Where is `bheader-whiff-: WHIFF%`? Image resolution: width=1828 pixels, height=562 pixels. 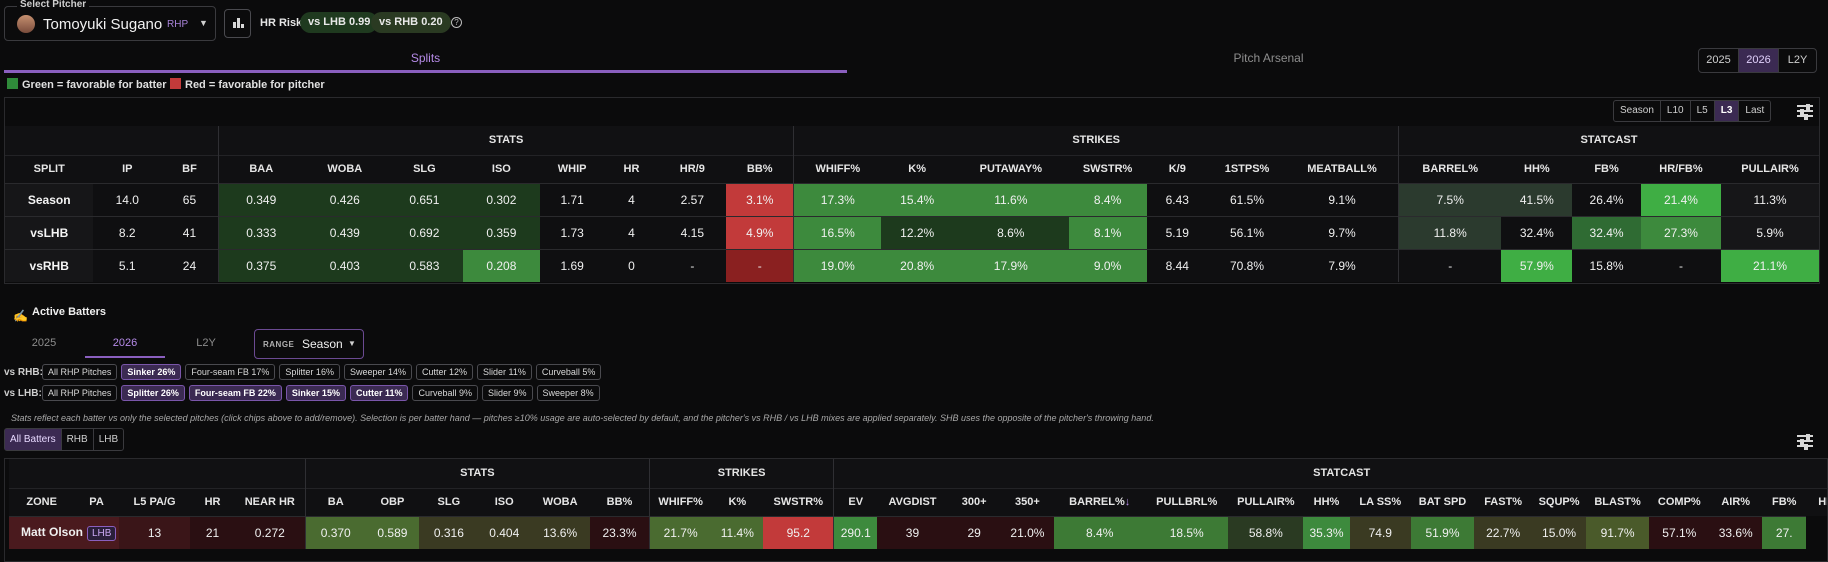 bheader-whiff-: WHIFF% is located at coordinates (680, 501).